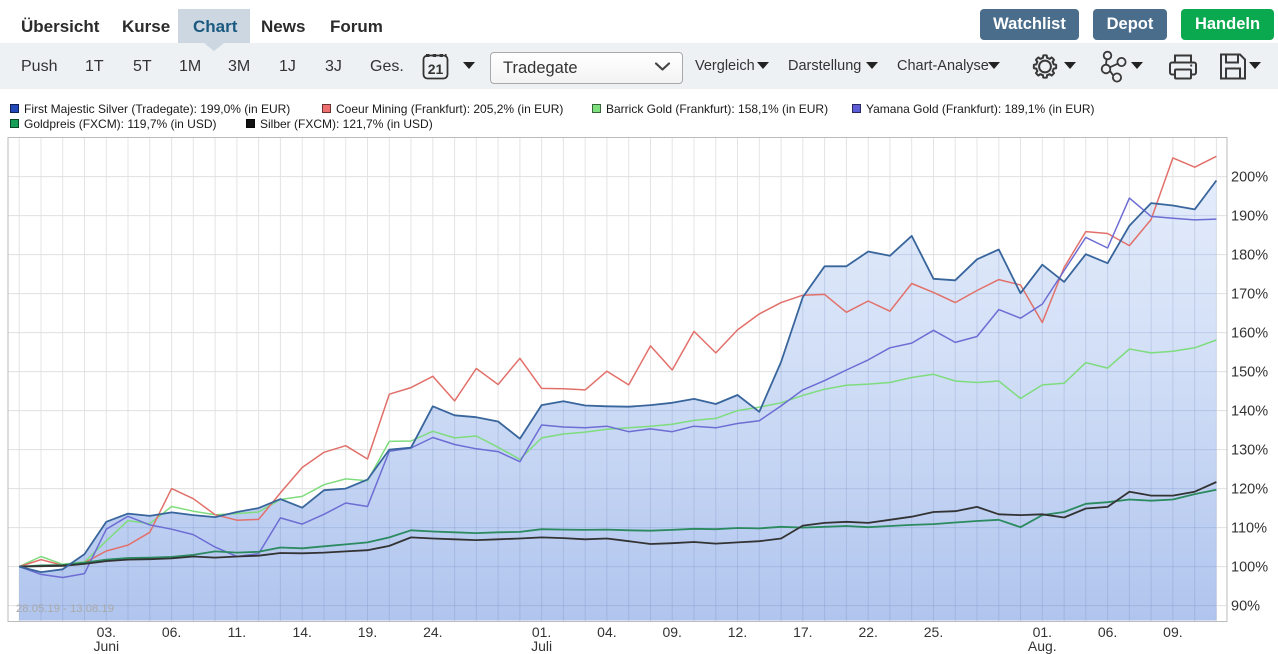 The image size is (1278, 654). What do you see at coordinates (737, 632) in the screenshot?
I see `svg-text: 12.` at bounding box center [737, 632].